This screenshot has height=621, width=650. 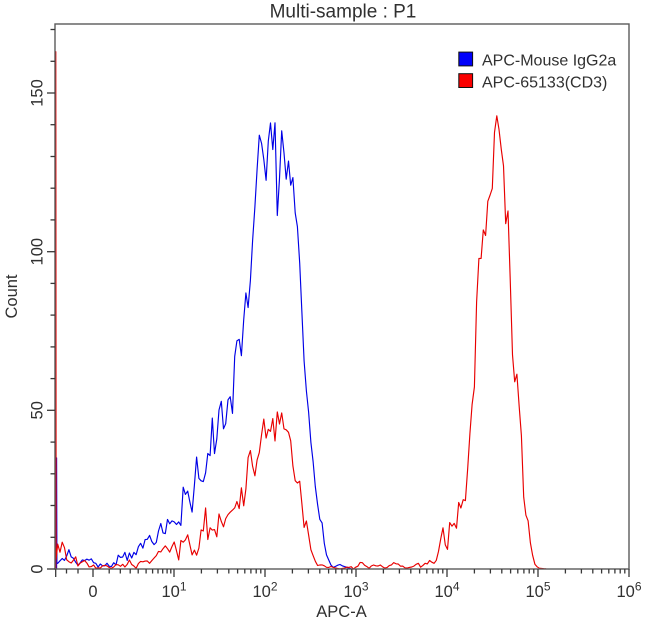 What do you see at coordinates (343, 12) in the screenshot?
I see `svg-text: Multi-sample : P1` at bounding box center [343, 12].